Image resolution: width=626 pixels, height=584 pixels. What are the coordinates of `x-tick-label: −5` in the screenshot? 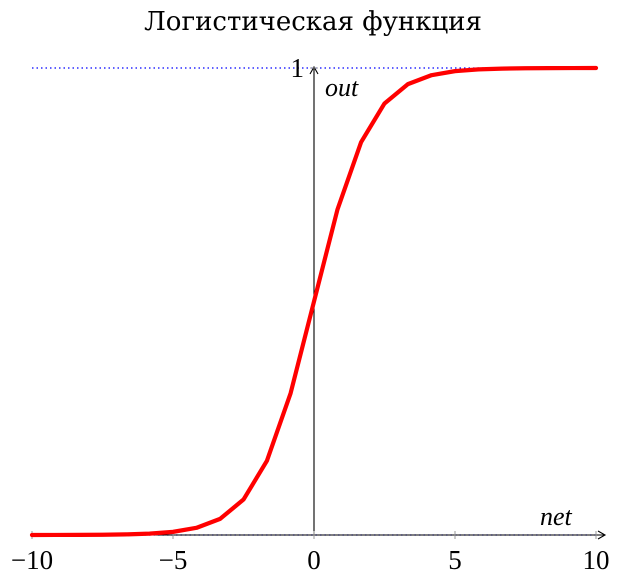 It's located at (173, 560).